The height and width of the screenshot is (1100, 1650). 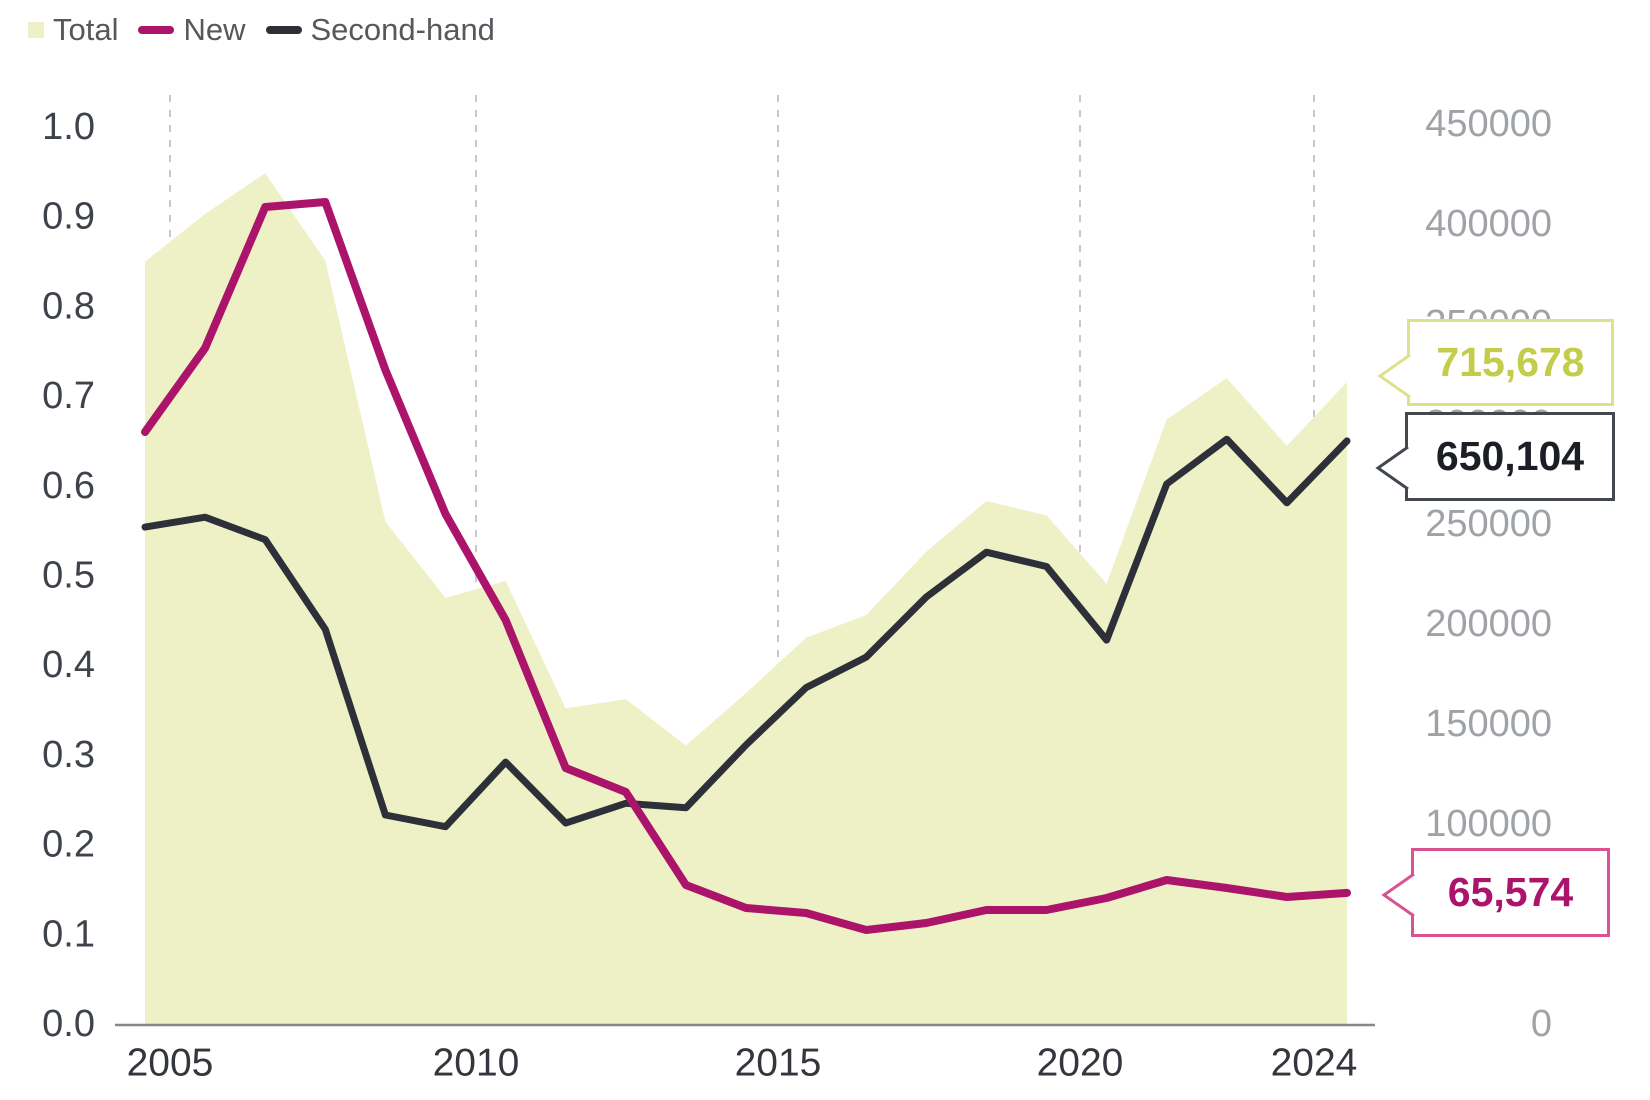 I want to click on legend: Total New Second-hand, so click(x=261, y=30).